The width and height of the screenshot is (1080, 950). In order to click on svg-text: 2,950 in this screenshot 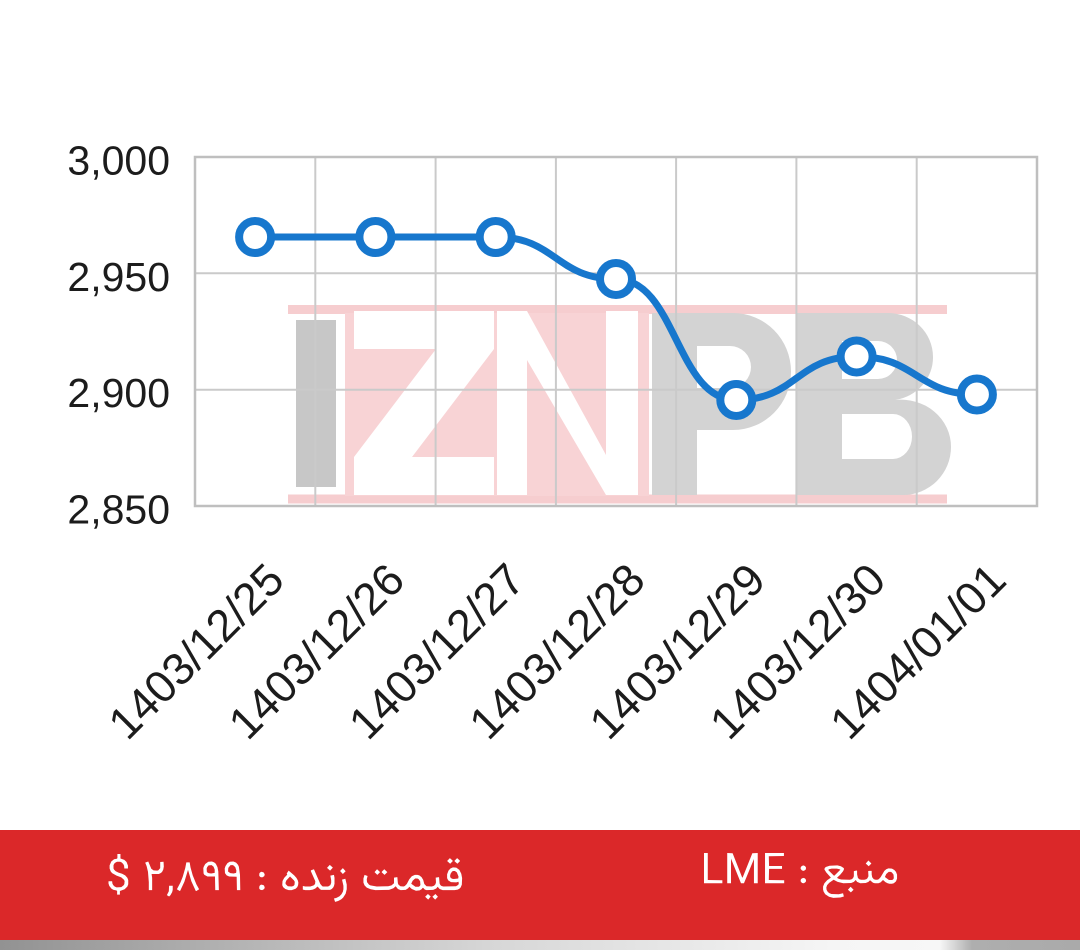, I will do `click(118, 277)`.